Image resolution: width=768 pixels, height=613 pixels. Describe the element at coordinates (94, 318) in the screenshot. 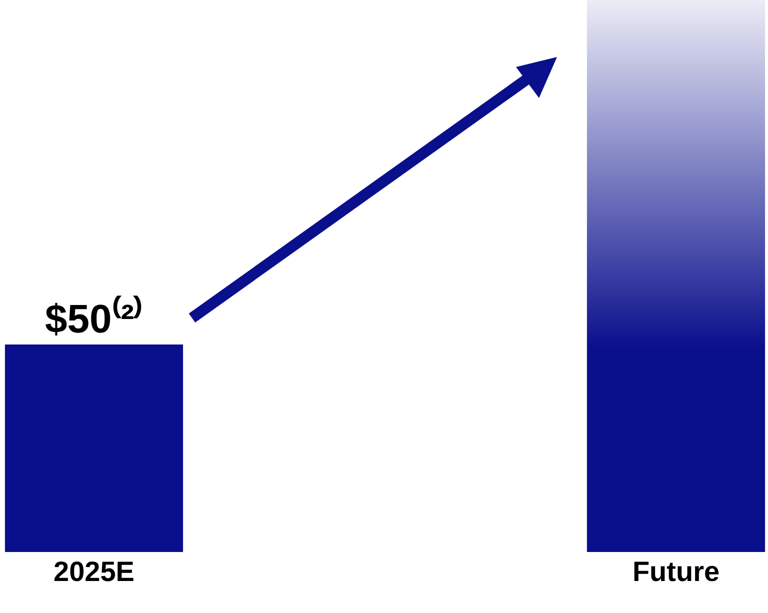

I see `data-label: $50⁽²⁾` at that location.